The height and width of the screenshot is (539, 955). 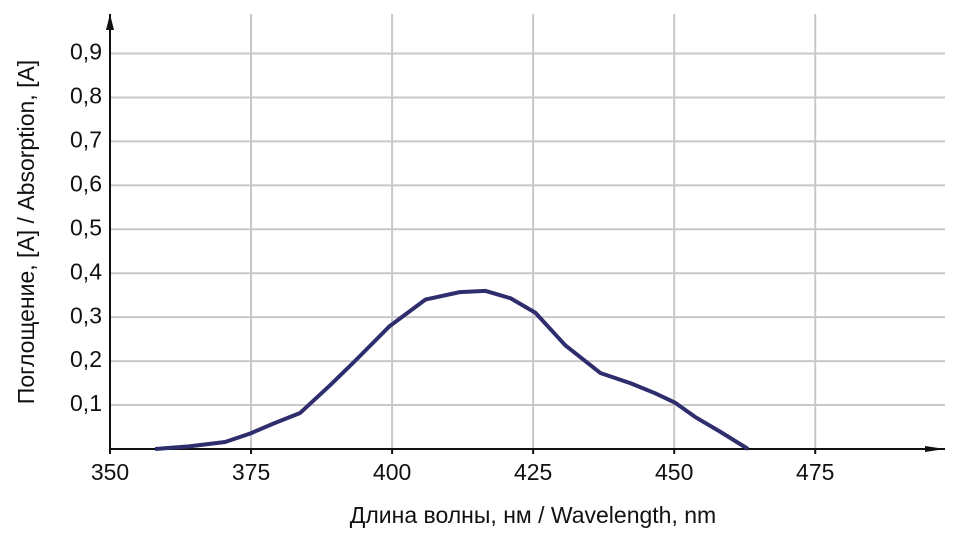 What do you see at coordinates (86, 227) in the screenshot?
I see `y-tick-label: 0,5` at bounding box center [86, 227].